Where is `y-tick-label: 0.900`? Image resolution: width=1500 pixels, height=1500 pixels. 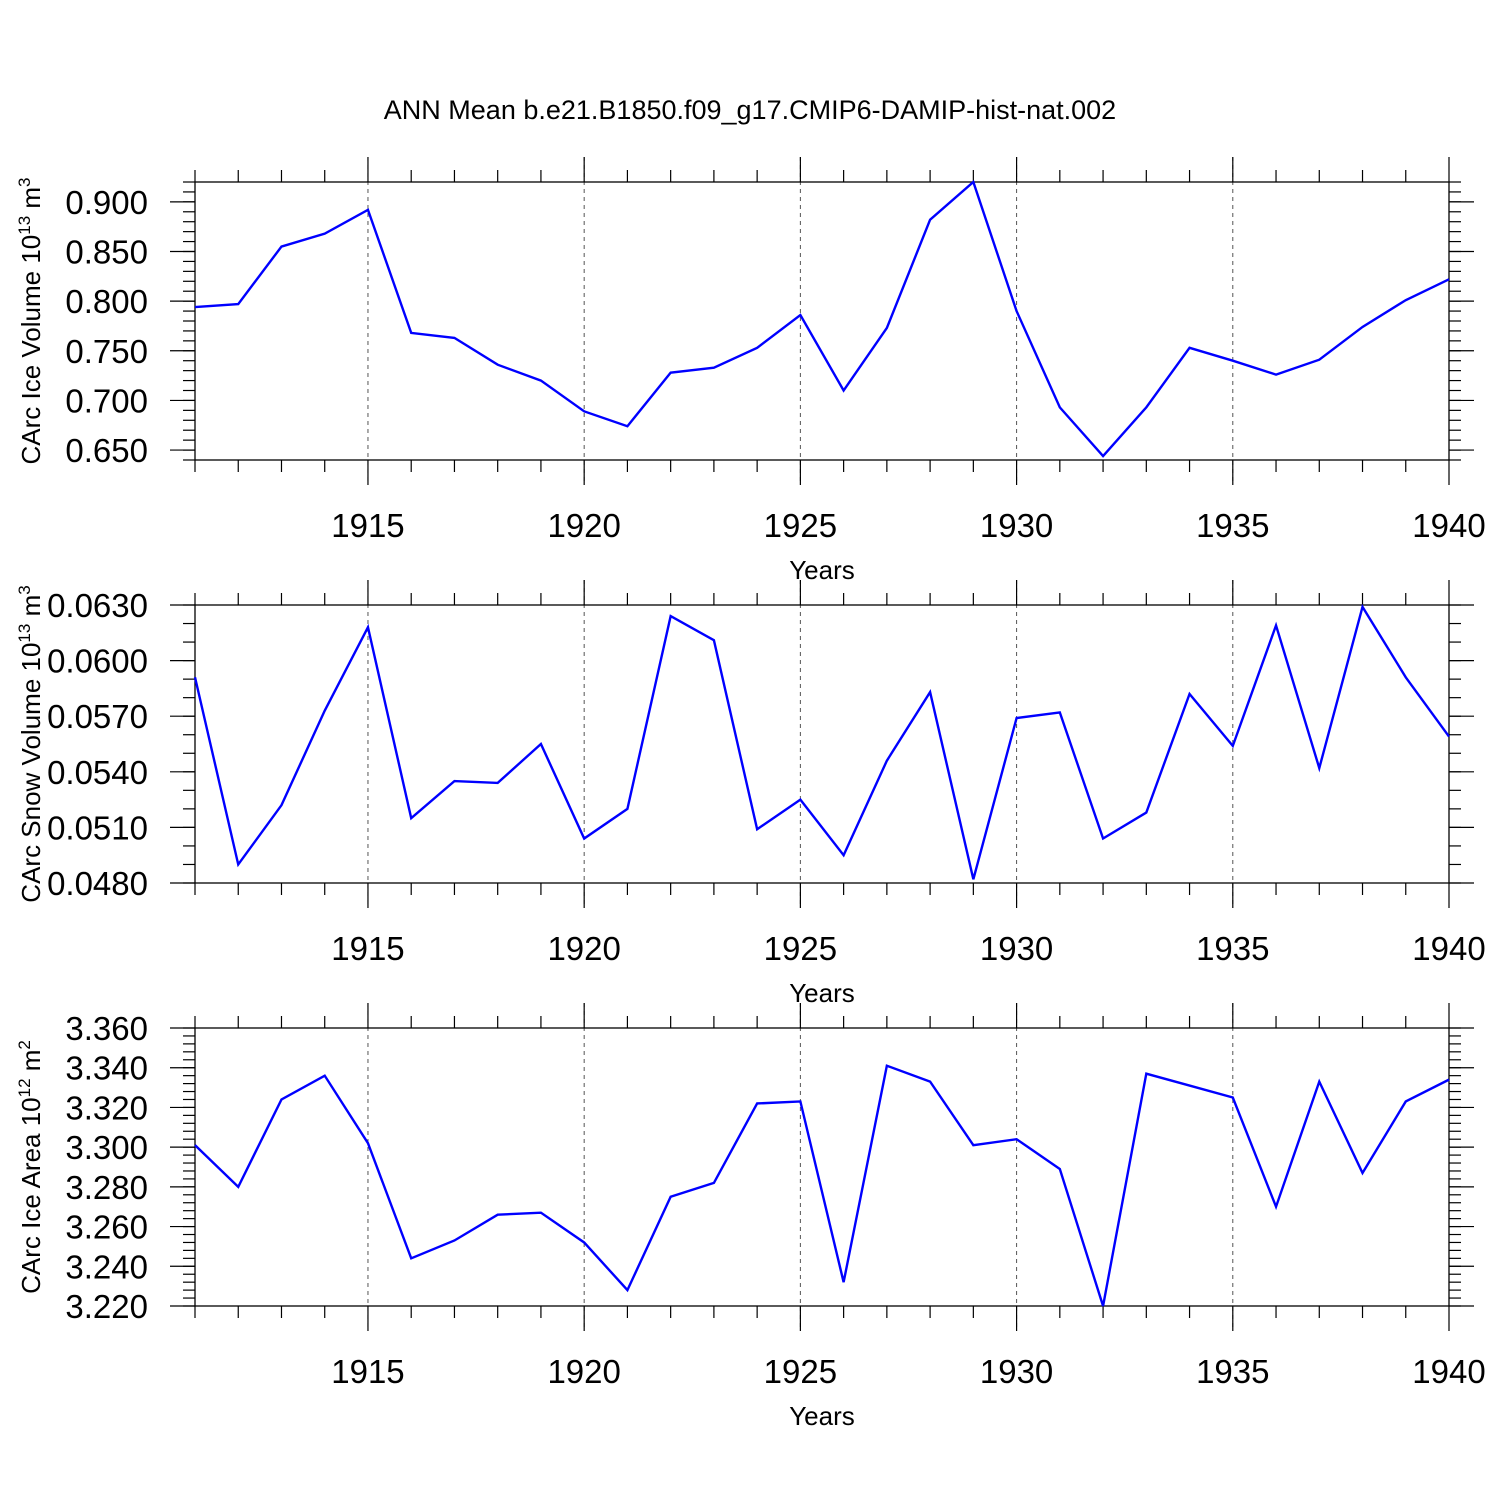
y-tick-label: 0.900 is located at coordinates (106, 202).